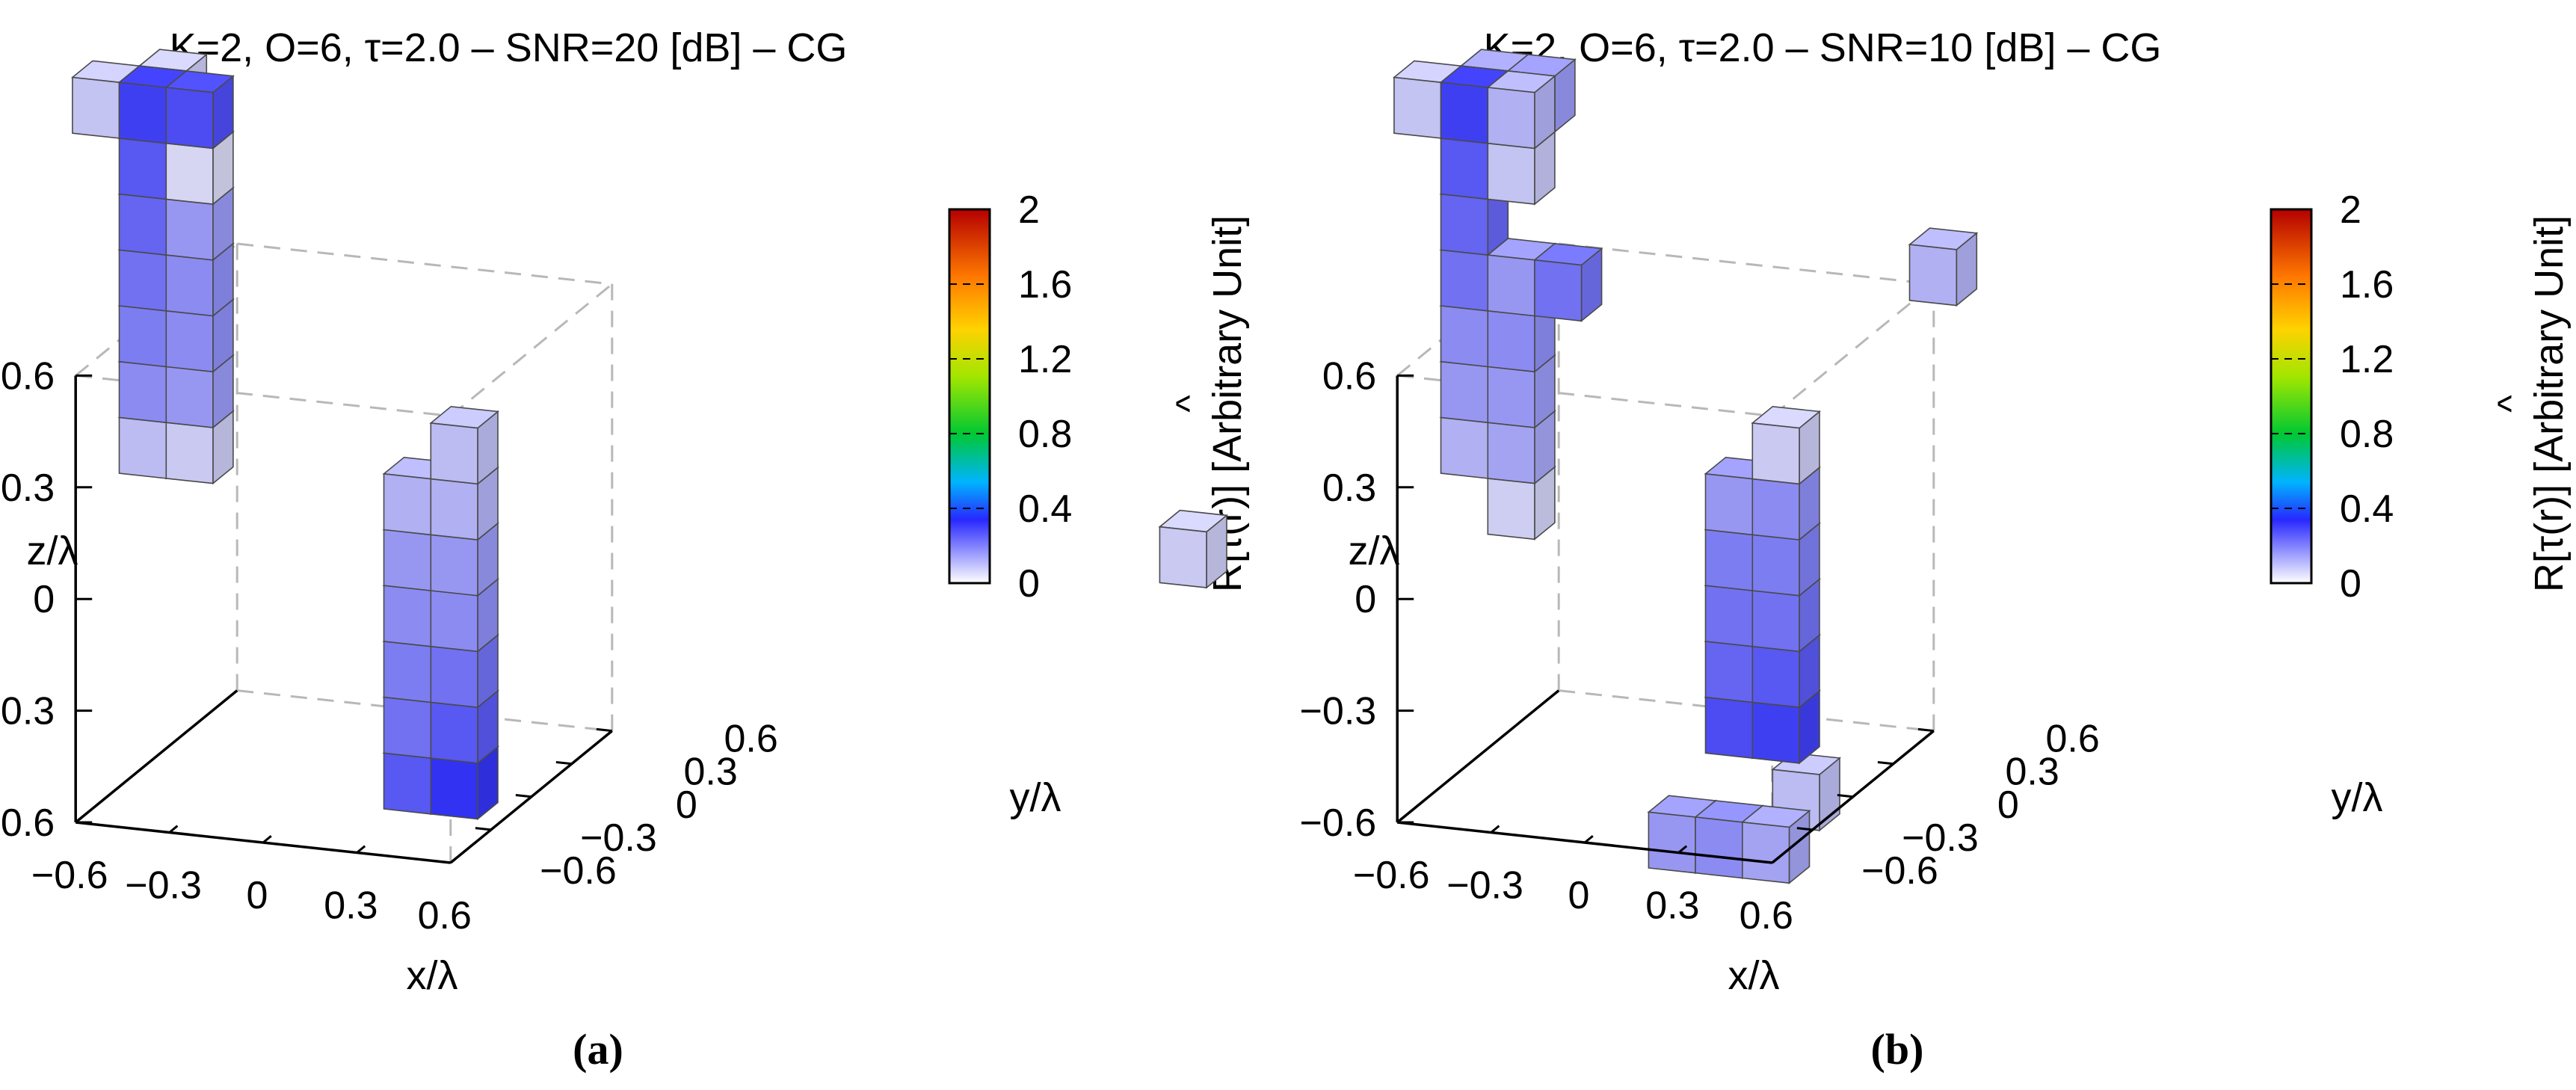  I want to click on panel-a-caption: (a), so click(598, 1049).